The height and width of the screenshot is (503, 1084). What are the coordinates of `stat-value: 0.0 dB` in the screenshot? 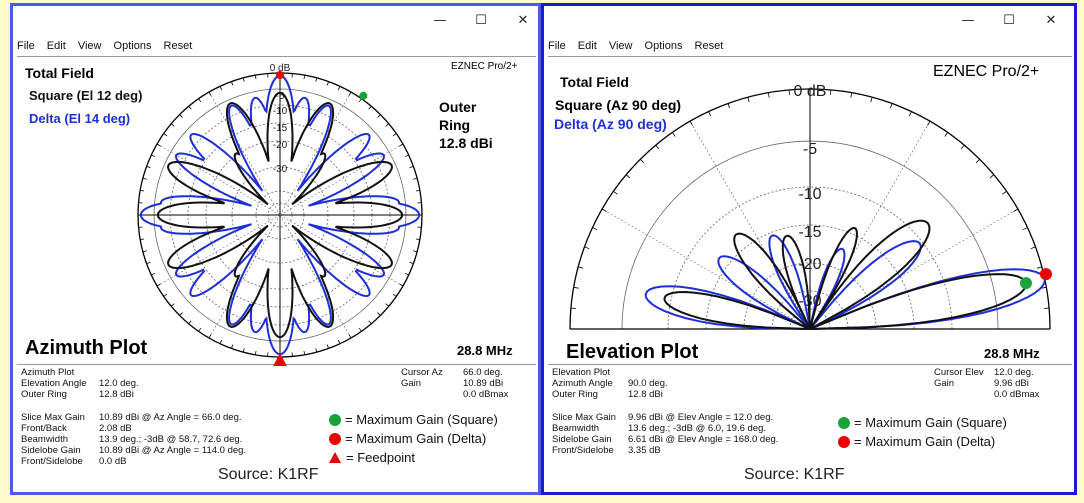 It's located at (113, 461).